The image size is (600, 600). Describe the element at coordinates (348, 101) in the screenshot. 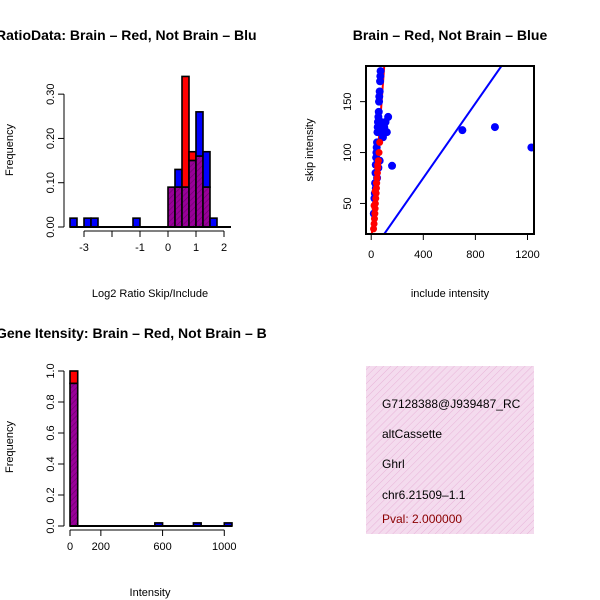

I see `y-tick-label: 150` at that location.